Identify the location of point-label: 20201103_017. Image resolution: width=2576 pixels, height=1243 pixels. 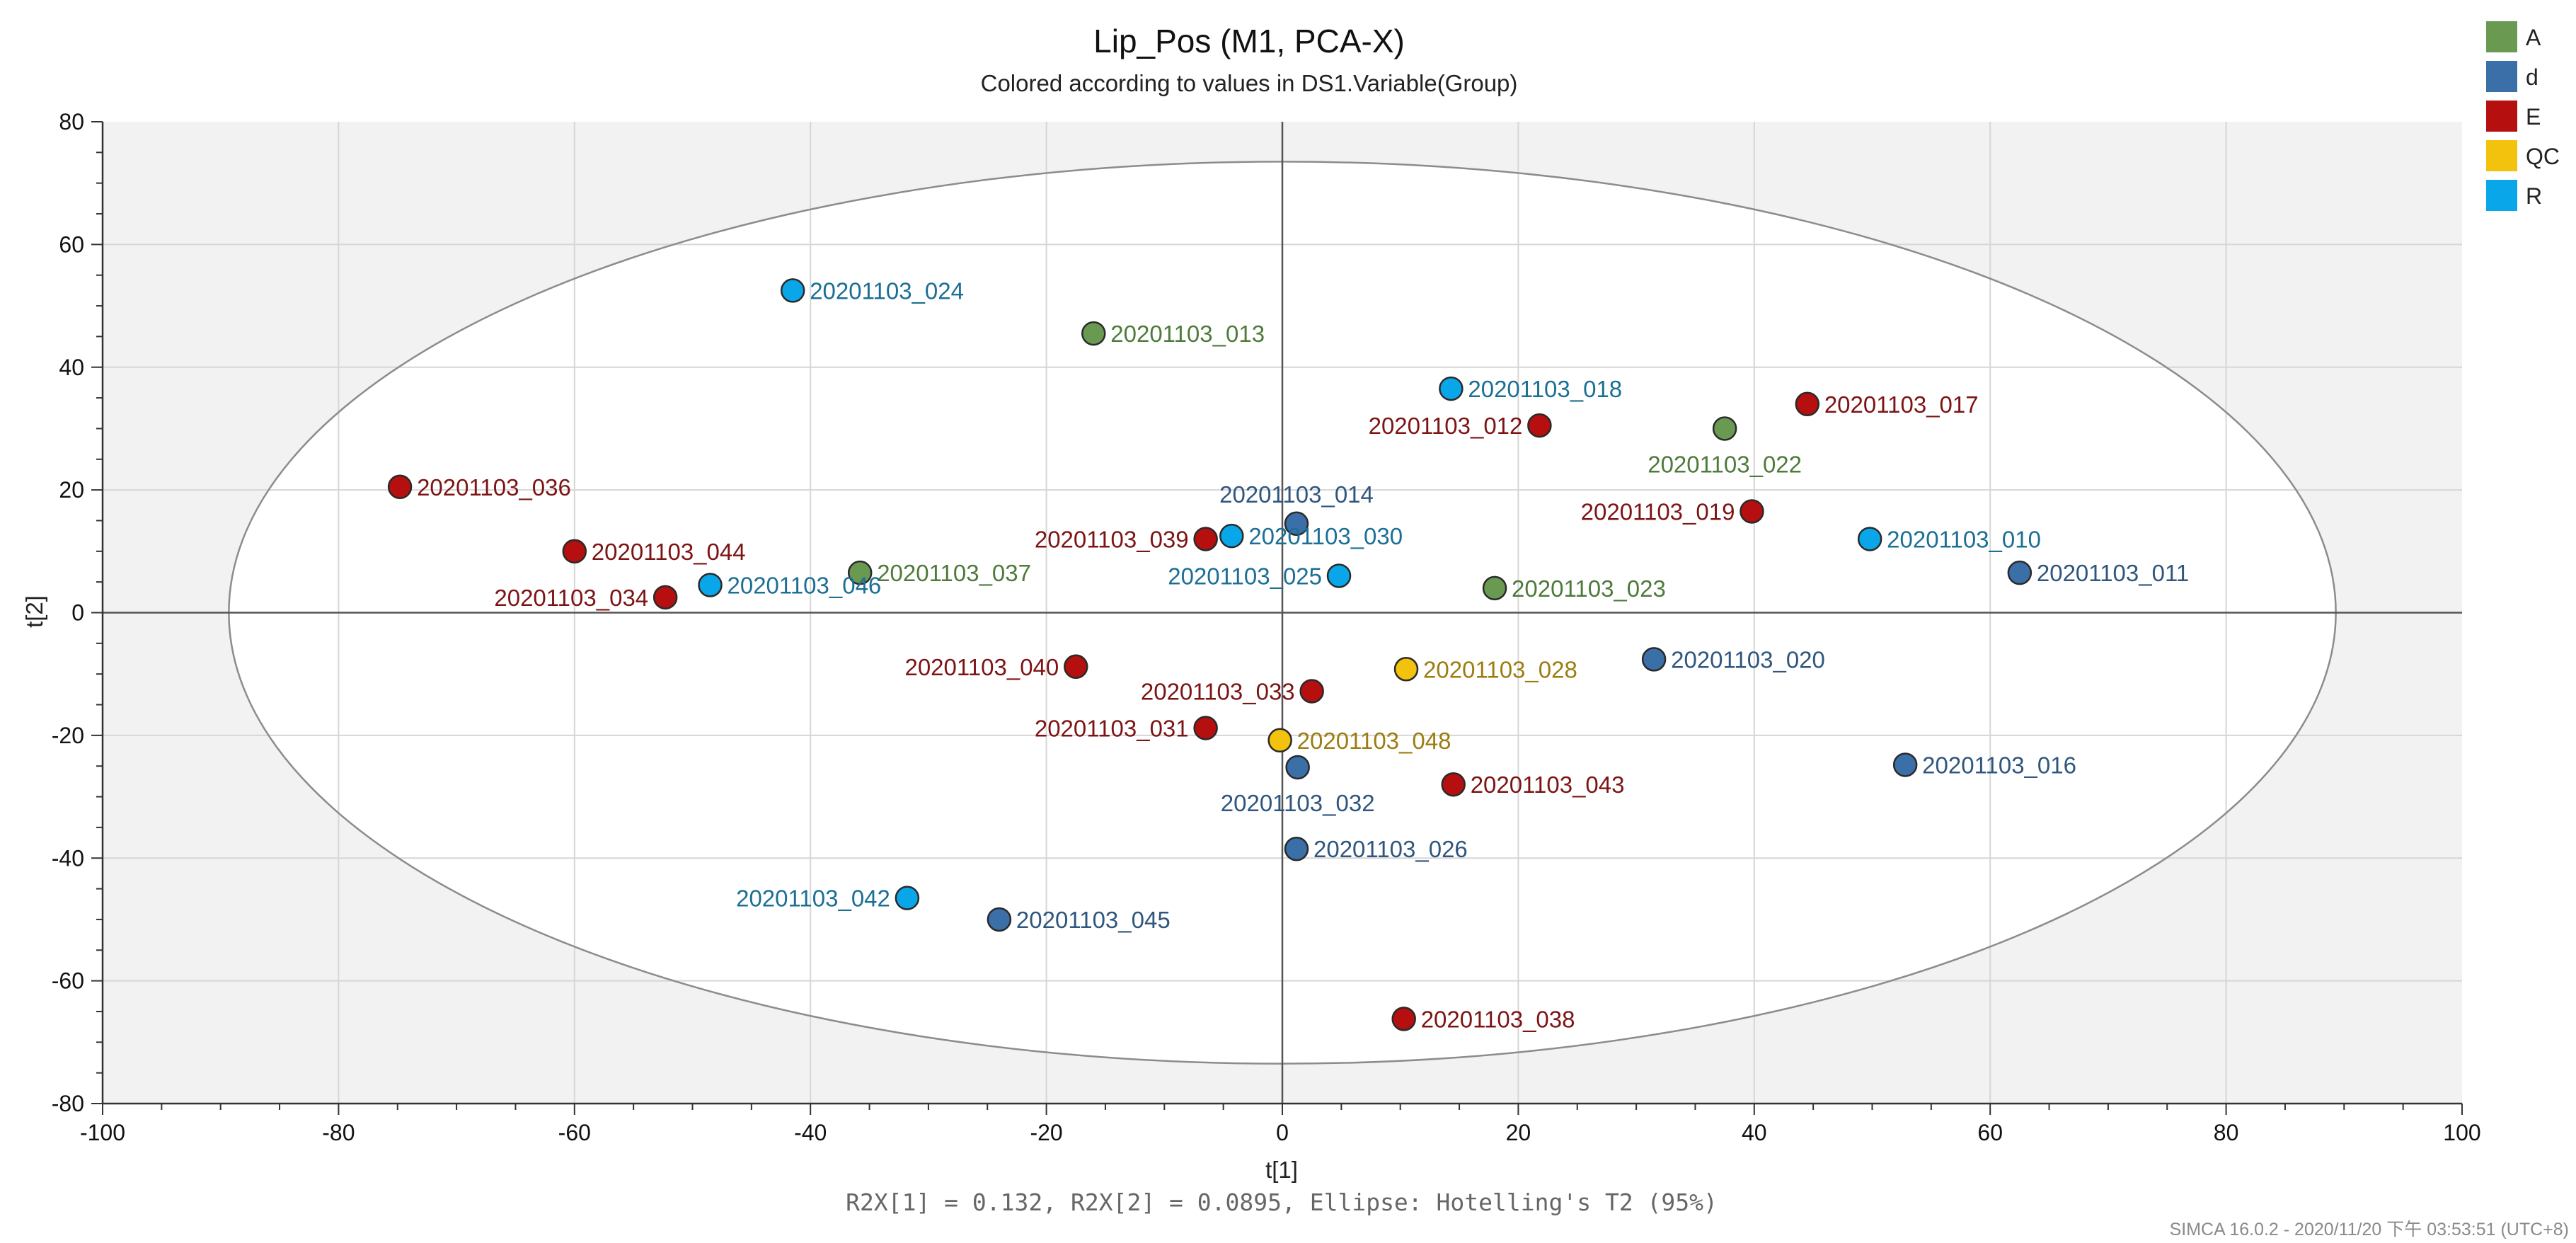
(1902, 404).